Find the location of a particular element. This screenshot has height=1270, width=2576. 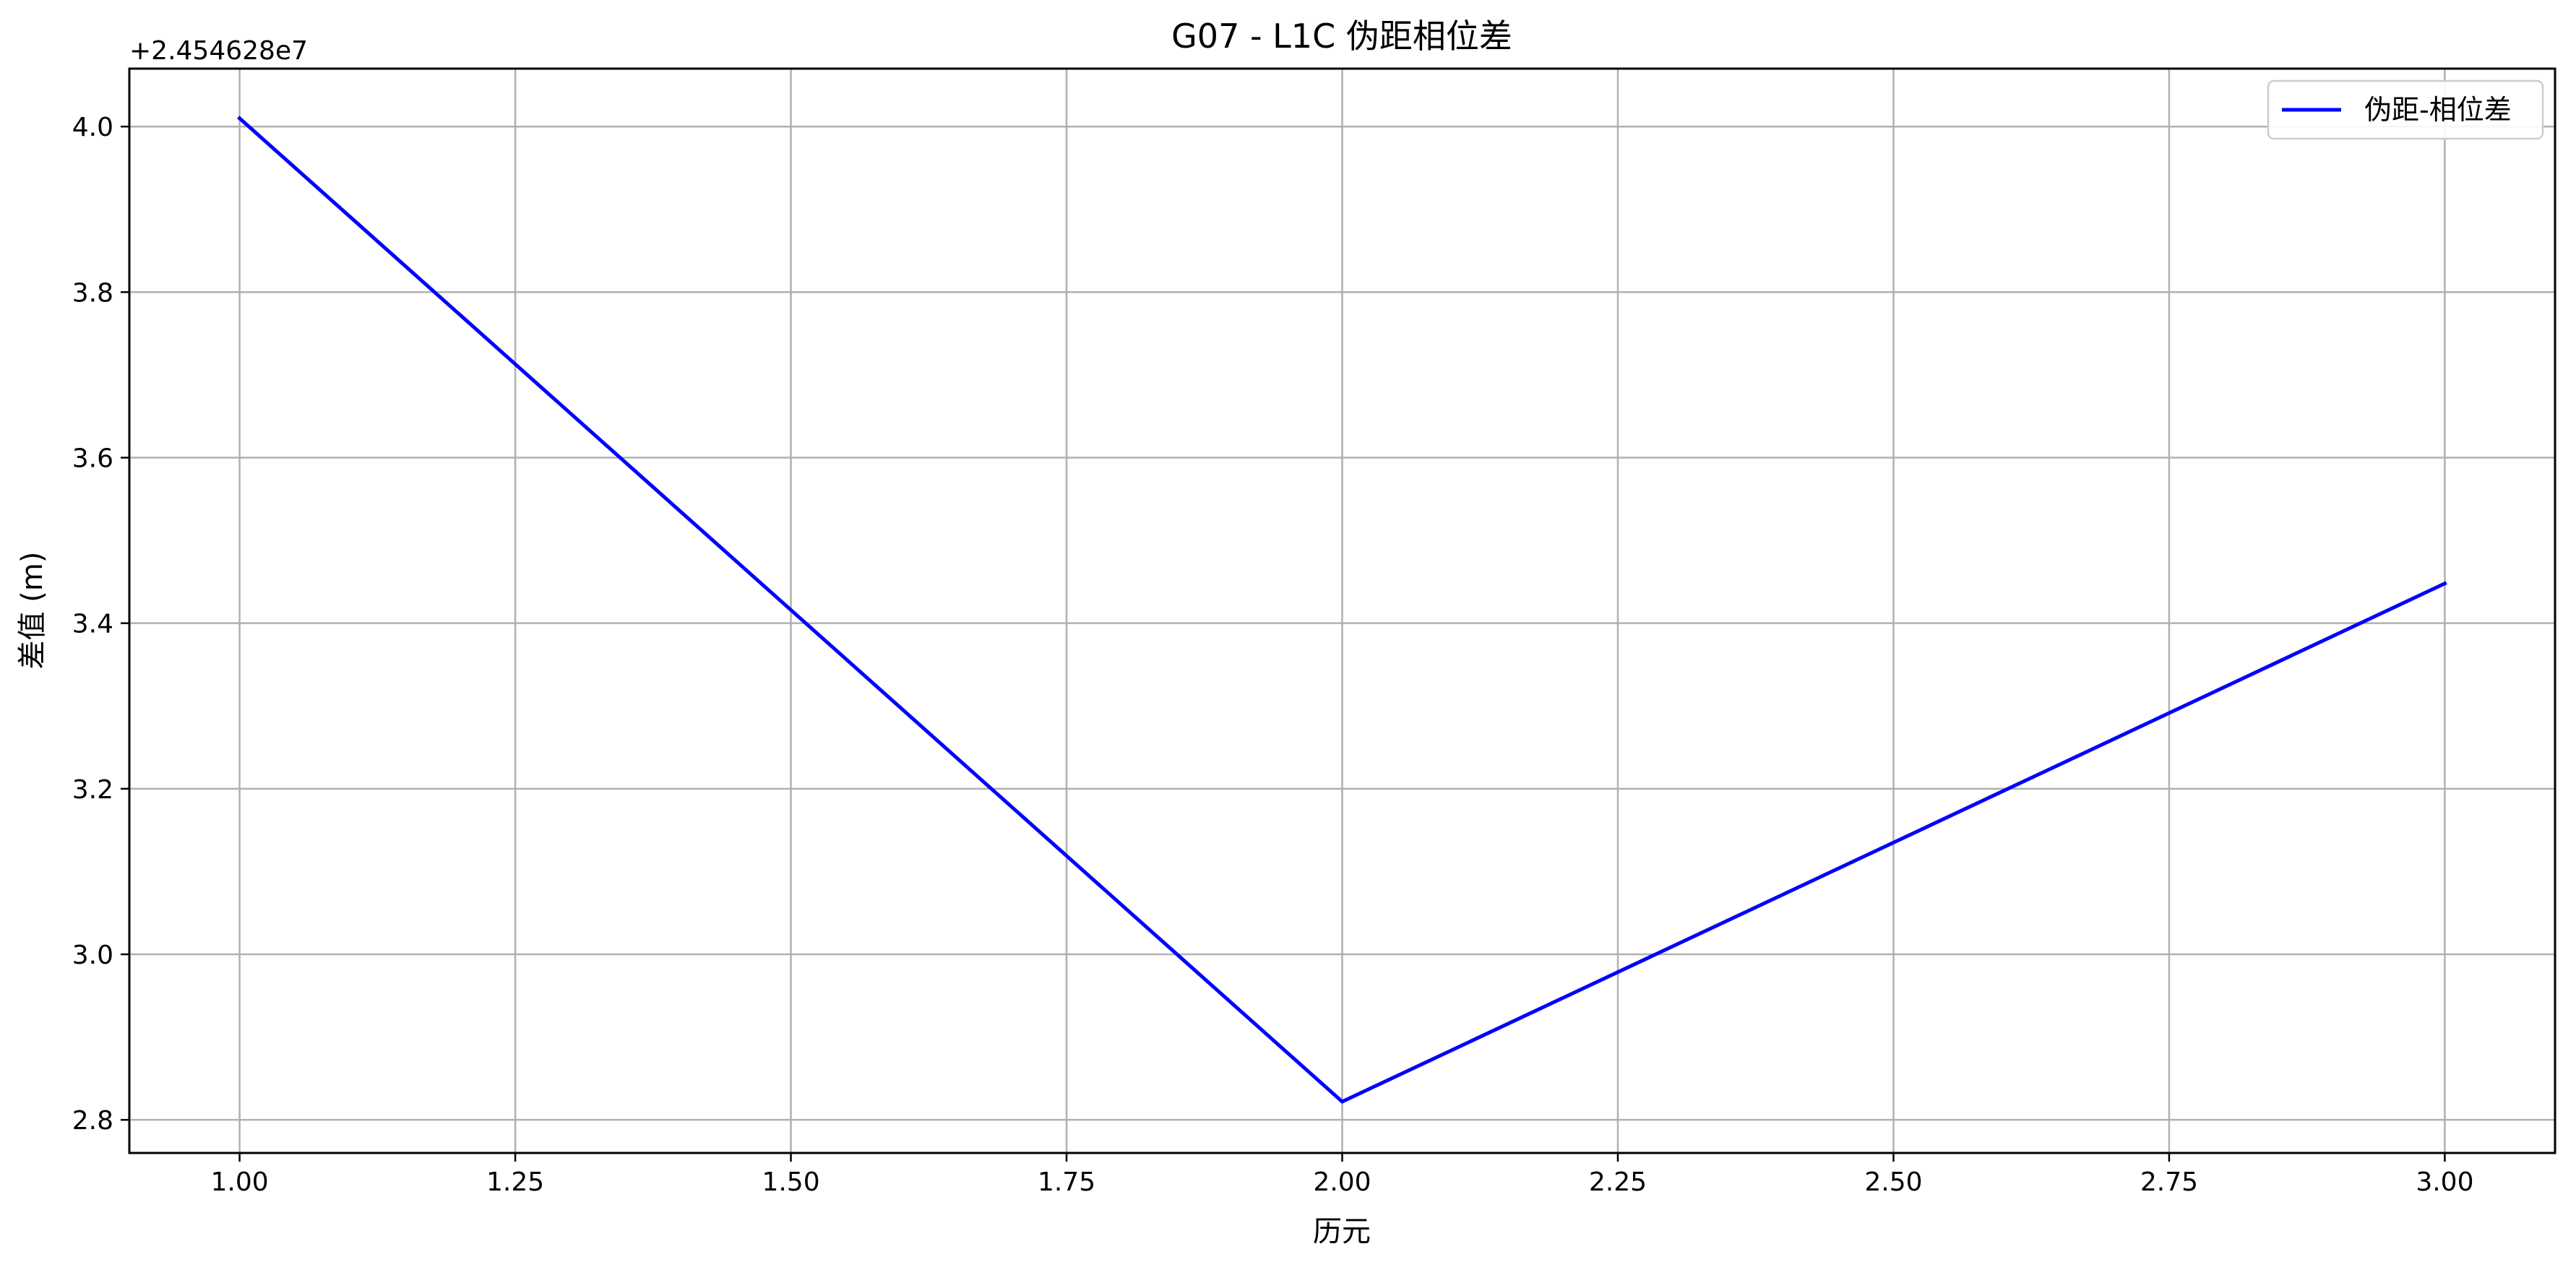

y-tick-label: 3.0 is located at coordinates (92, 955).